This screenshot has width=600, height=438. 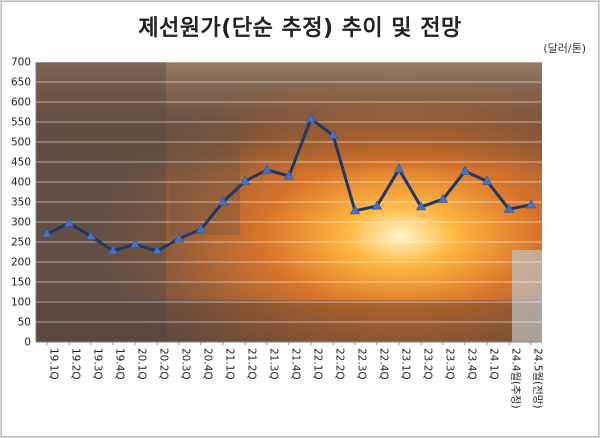 I want to click on y-tick-label: 350, so click(x=21, y=203).